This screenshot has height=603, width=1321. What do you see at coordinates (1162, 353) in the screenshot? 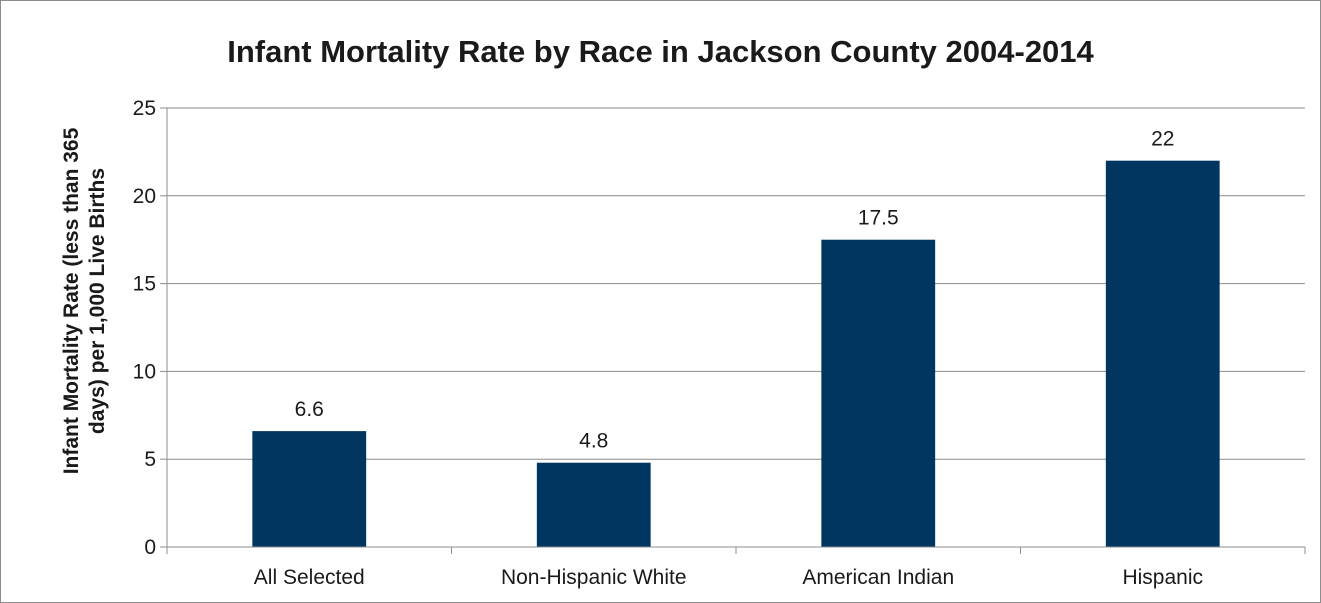
I see `bar-hispanic` at bounding box center [1162, 353].